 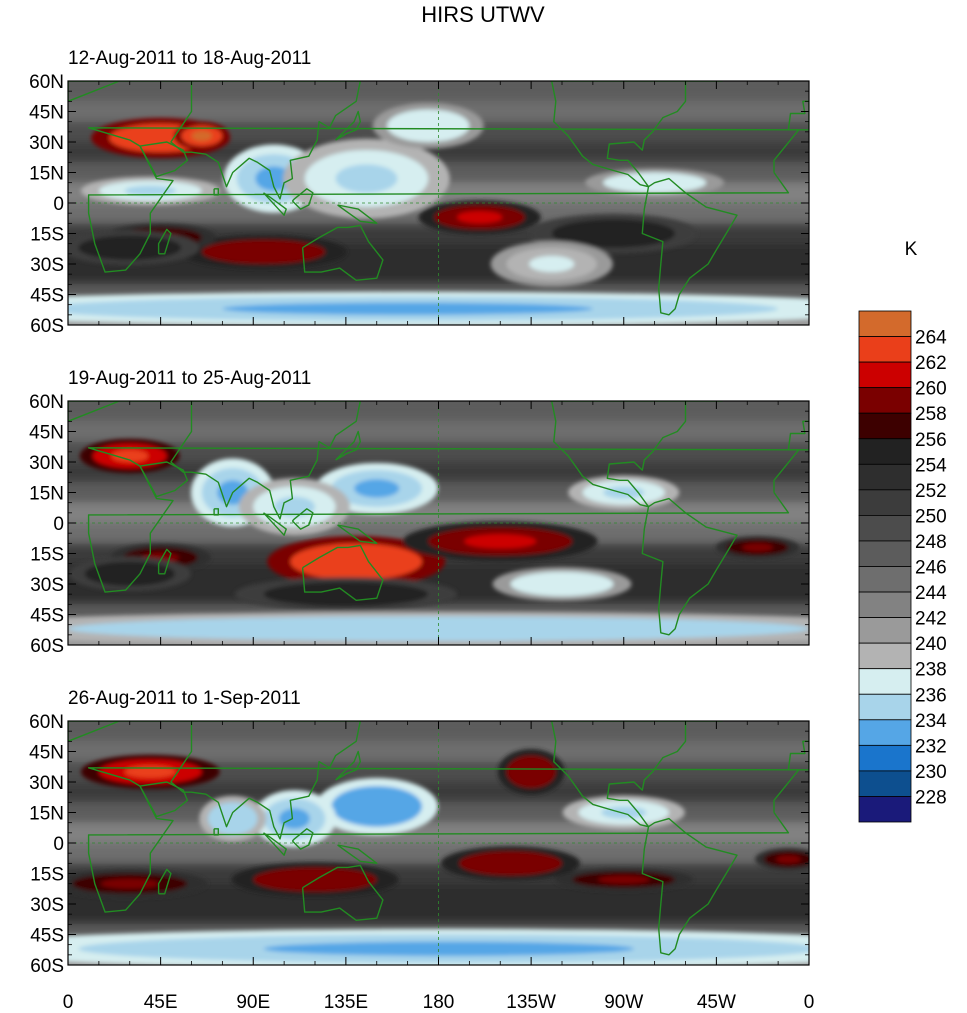 I want to click on colorbar-label: 244, so click(x=931, y=593).